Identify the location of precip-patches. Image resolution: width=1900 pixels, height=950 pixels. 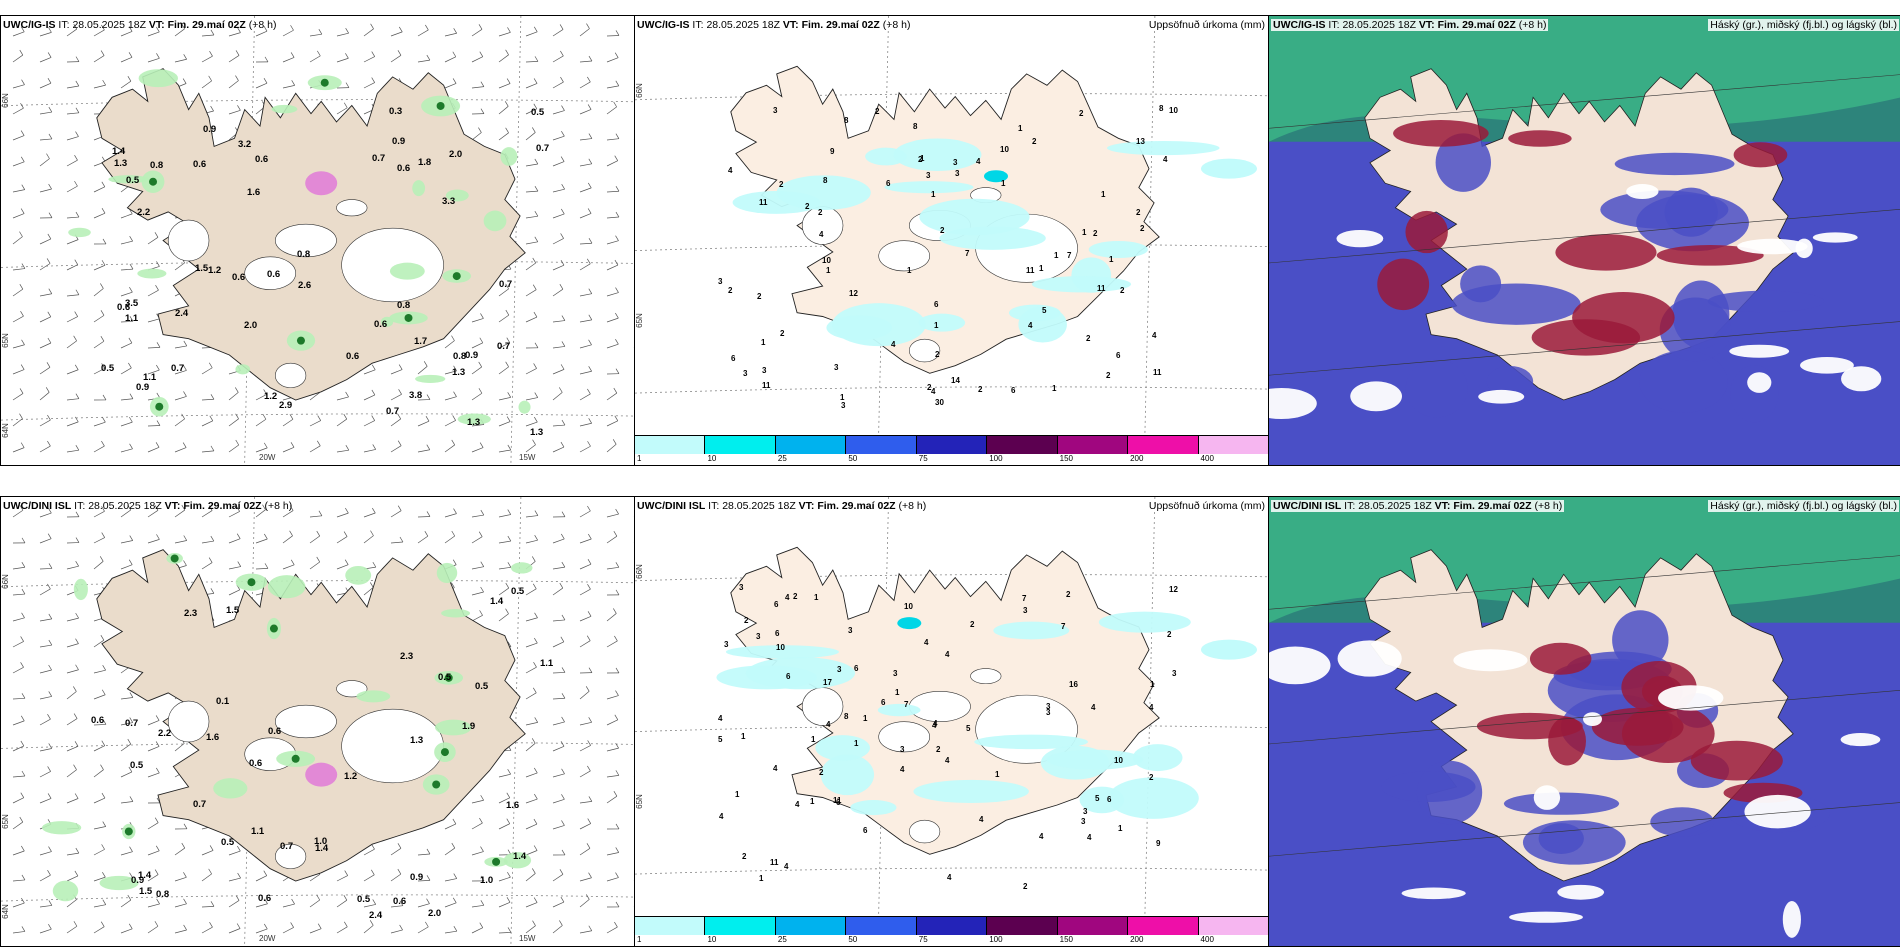
(287, 727).